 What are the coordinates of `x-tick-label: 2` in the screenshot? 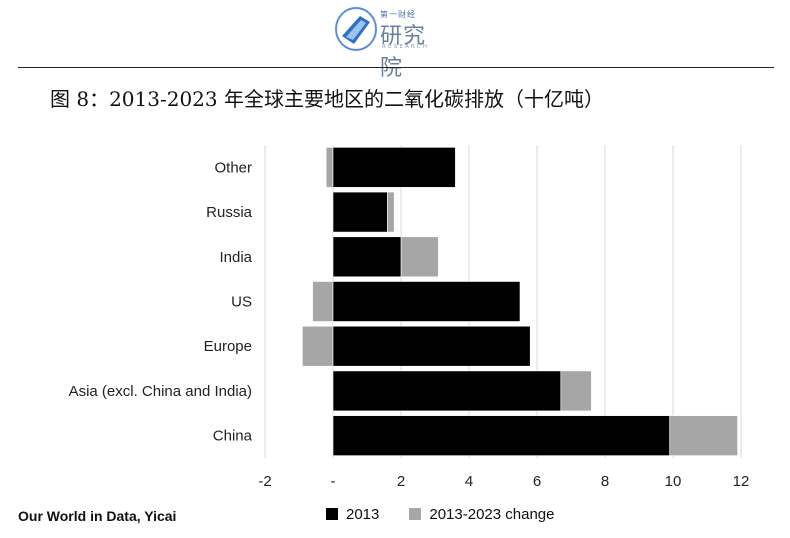 It's located at (401, 481).